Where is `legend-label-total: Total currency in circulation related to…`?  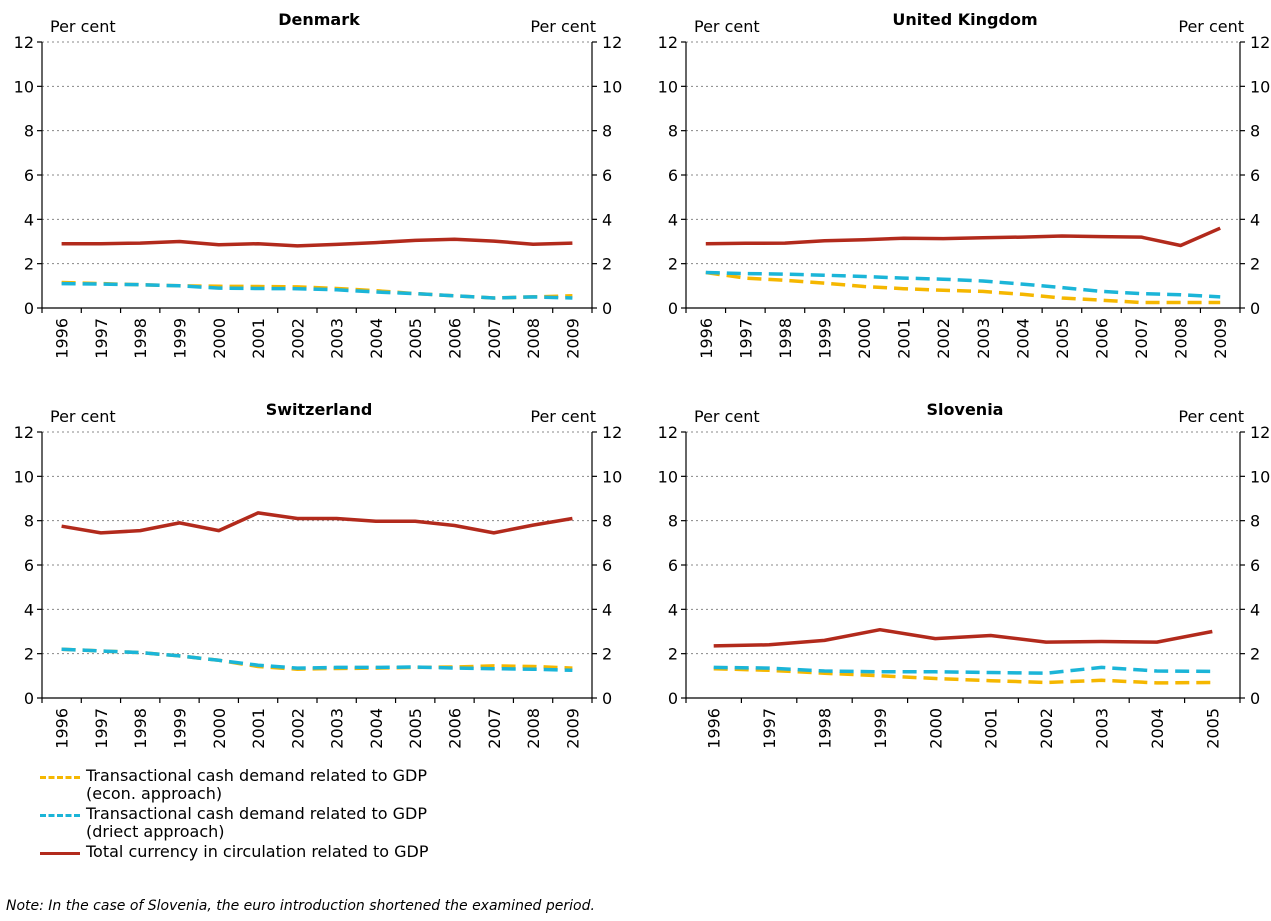 legend-label-total: Total currency in circulation related to… is located at coordinates (257, 852).